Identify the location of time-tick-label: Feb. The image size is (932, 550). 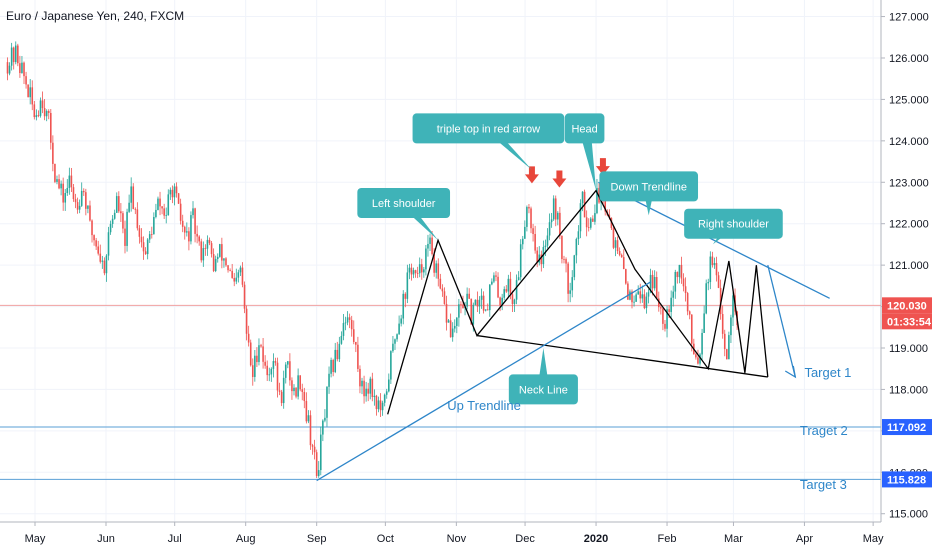
(667, 539).